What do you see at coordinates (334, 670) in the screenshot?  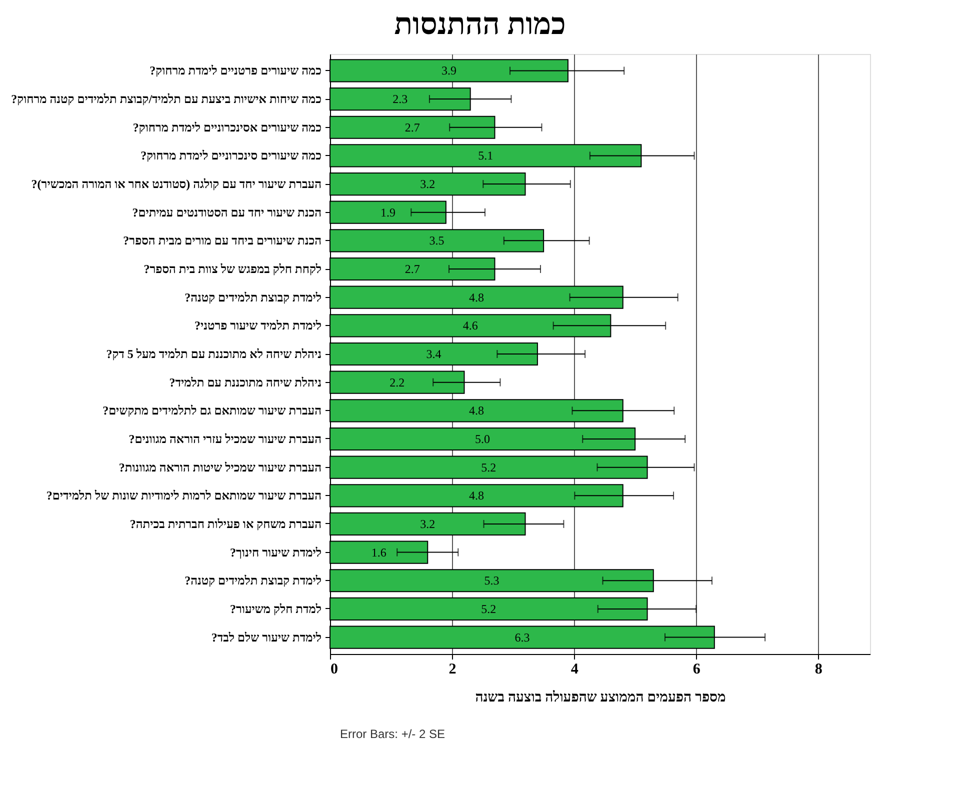 I see `x-tick-label: 0` at bounding box center [334, 670].